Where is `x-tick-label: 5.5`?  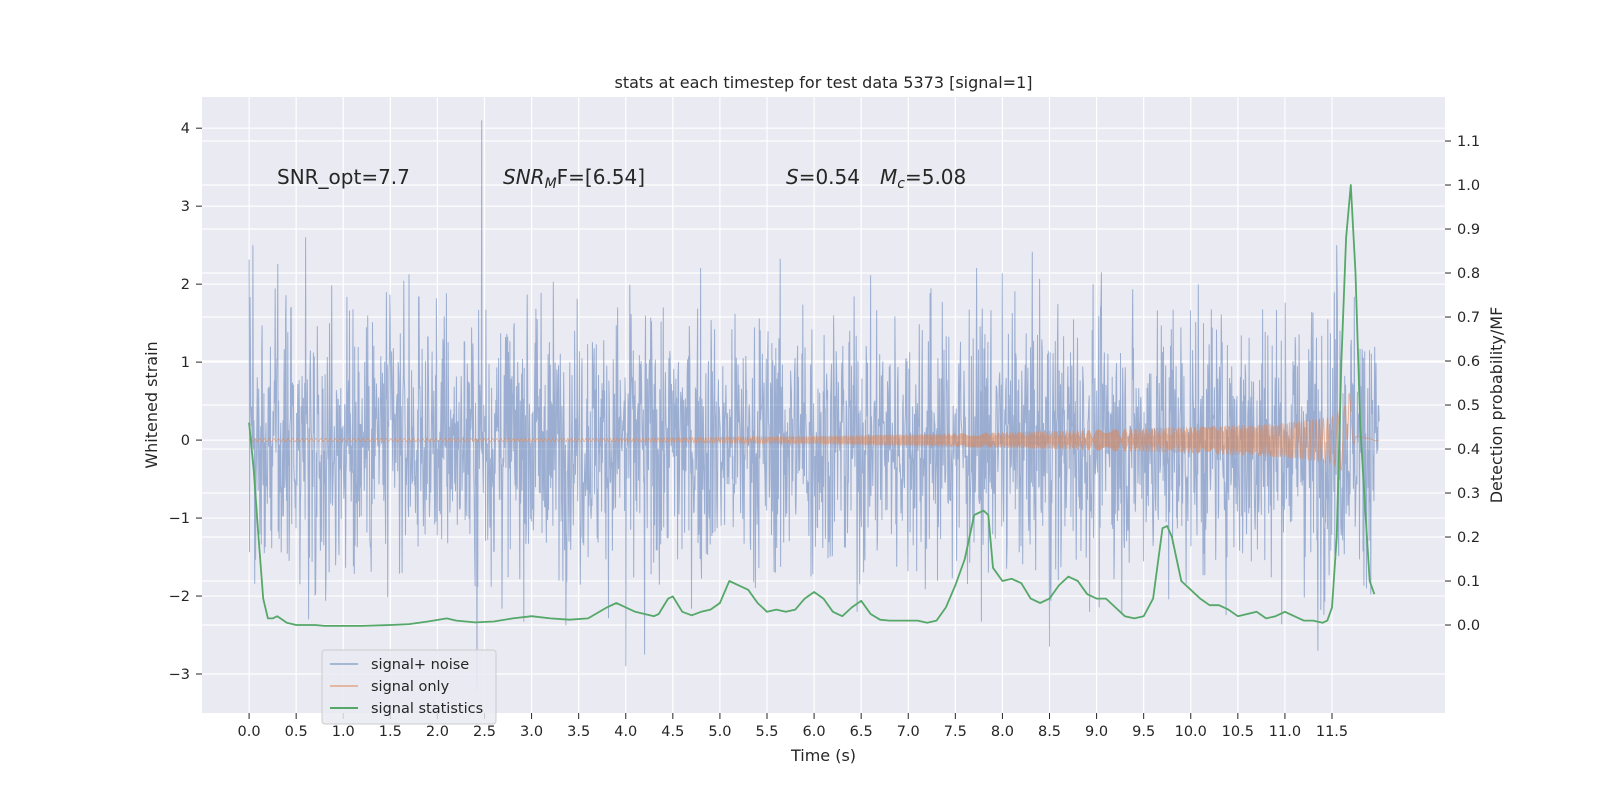
x-tick-label: 5.5 is located at coordinates (766, 732).